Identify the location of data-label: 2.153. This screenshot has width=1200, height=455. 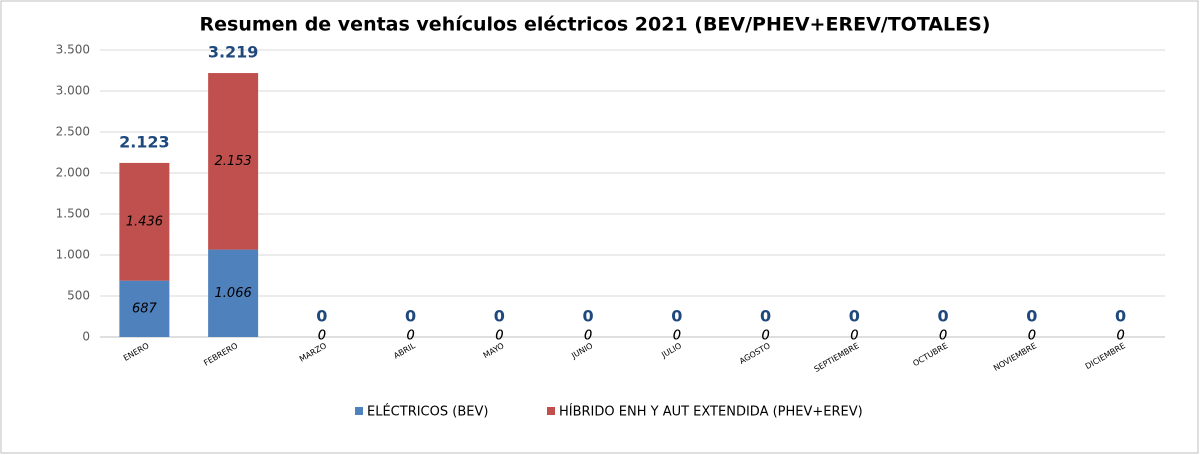
(233, 161).